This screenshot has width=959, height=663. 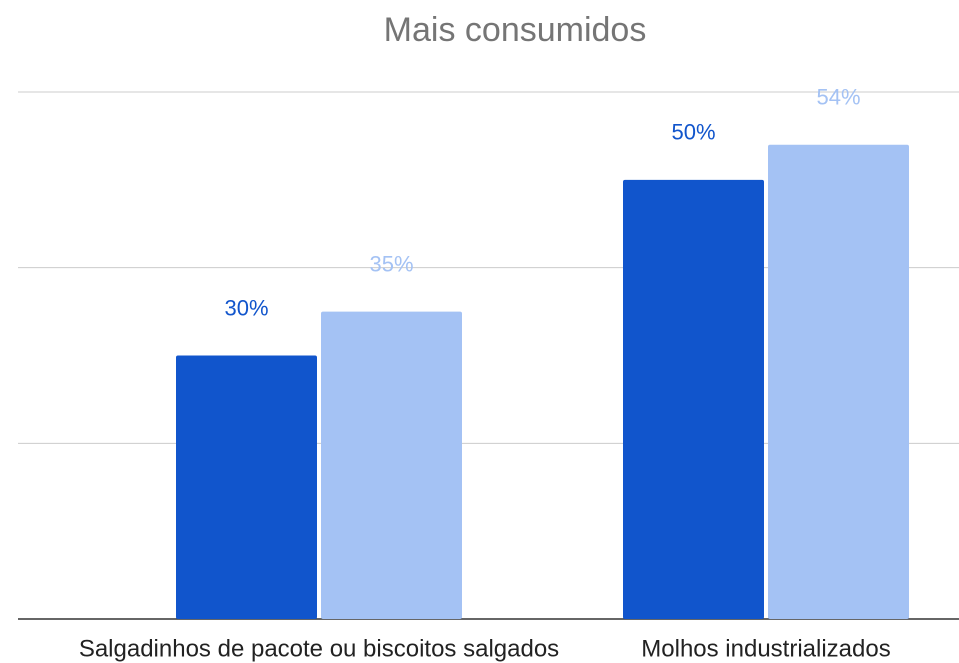 I want to click on chart-title: Mais consumidos, so click(x=515, y=30).